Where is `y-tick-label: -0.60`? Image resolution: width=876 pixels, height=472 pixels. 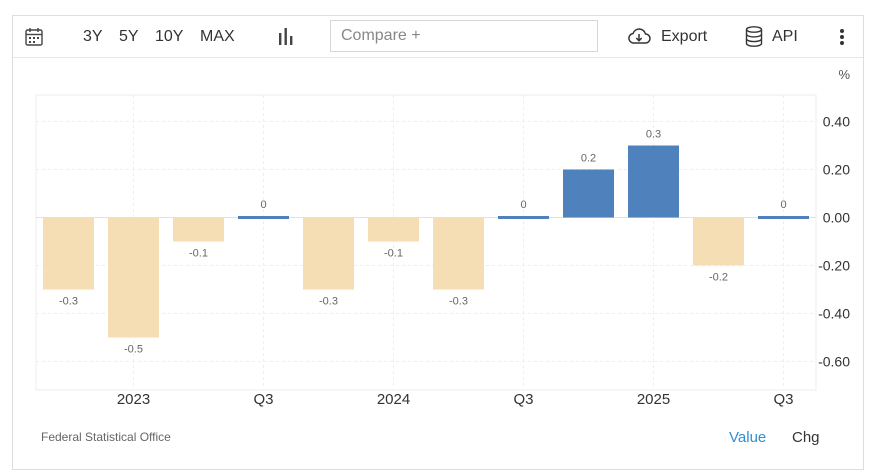
y-tick-label: -0.60 is located at coordinates (834, 362).